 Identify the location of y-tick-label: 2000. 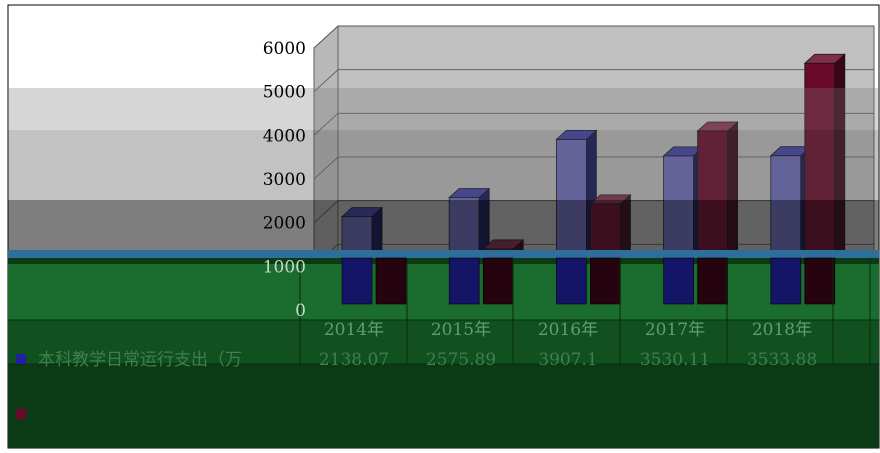
(284, 224).